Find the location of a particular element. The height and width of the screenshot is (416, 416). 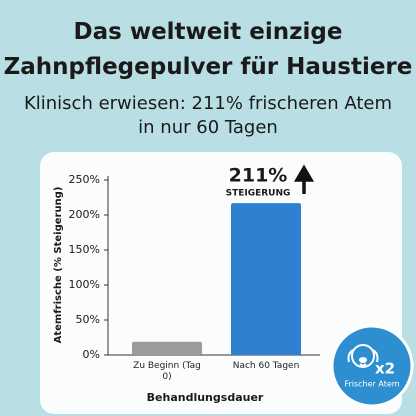

annotation: 211% STEIGERUNG is located at coordinates (270, 181).